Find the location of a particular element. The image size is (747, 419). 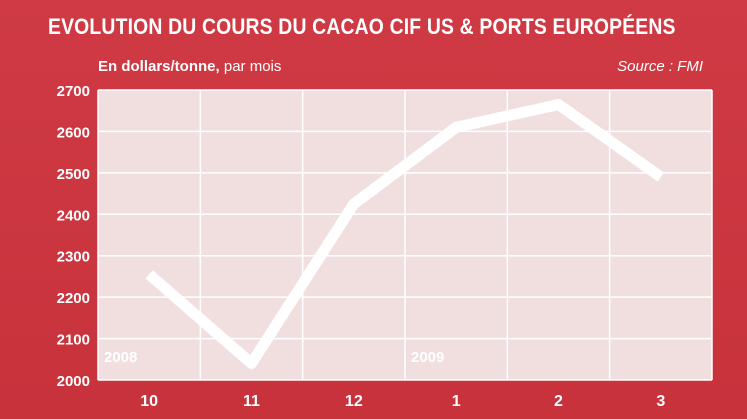

chart-source: Source : FMI is located at coordinates (660, 66).